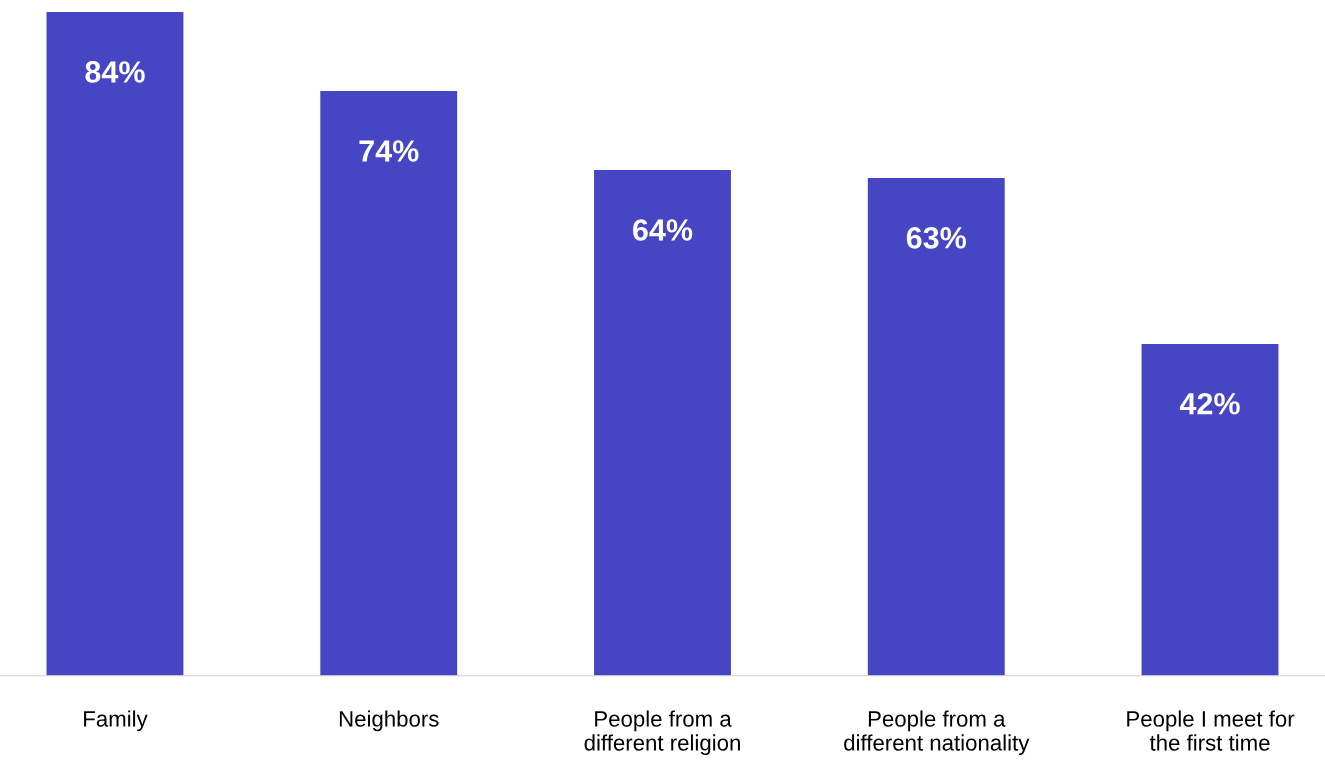 The image size is (1325, 774). What do you see at coordinates (663, 230) in the screenshot?
I see `data-label: 64%` at bounding box center [663, 230].